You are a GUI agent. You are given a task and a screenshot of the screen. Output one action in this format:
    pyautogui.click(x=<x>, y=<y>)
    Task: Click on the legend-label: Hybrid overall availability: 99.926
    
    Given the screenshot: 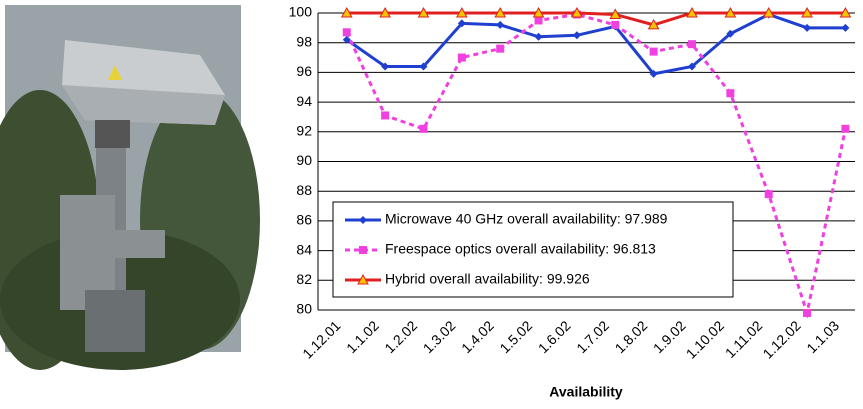 What is the action you would take?
    pyautogui.click(x=487, y=279)
    